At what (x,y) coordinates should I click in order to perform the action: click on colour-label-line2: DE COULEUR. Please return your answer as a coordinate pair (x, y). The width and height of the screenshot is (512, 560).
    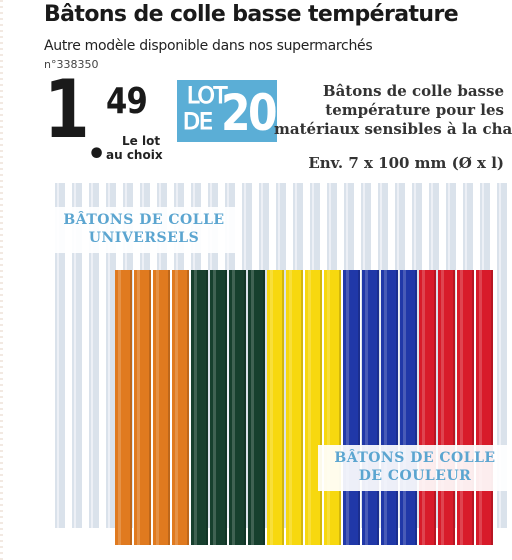
    Looking at the image, I should click on (415, 476).